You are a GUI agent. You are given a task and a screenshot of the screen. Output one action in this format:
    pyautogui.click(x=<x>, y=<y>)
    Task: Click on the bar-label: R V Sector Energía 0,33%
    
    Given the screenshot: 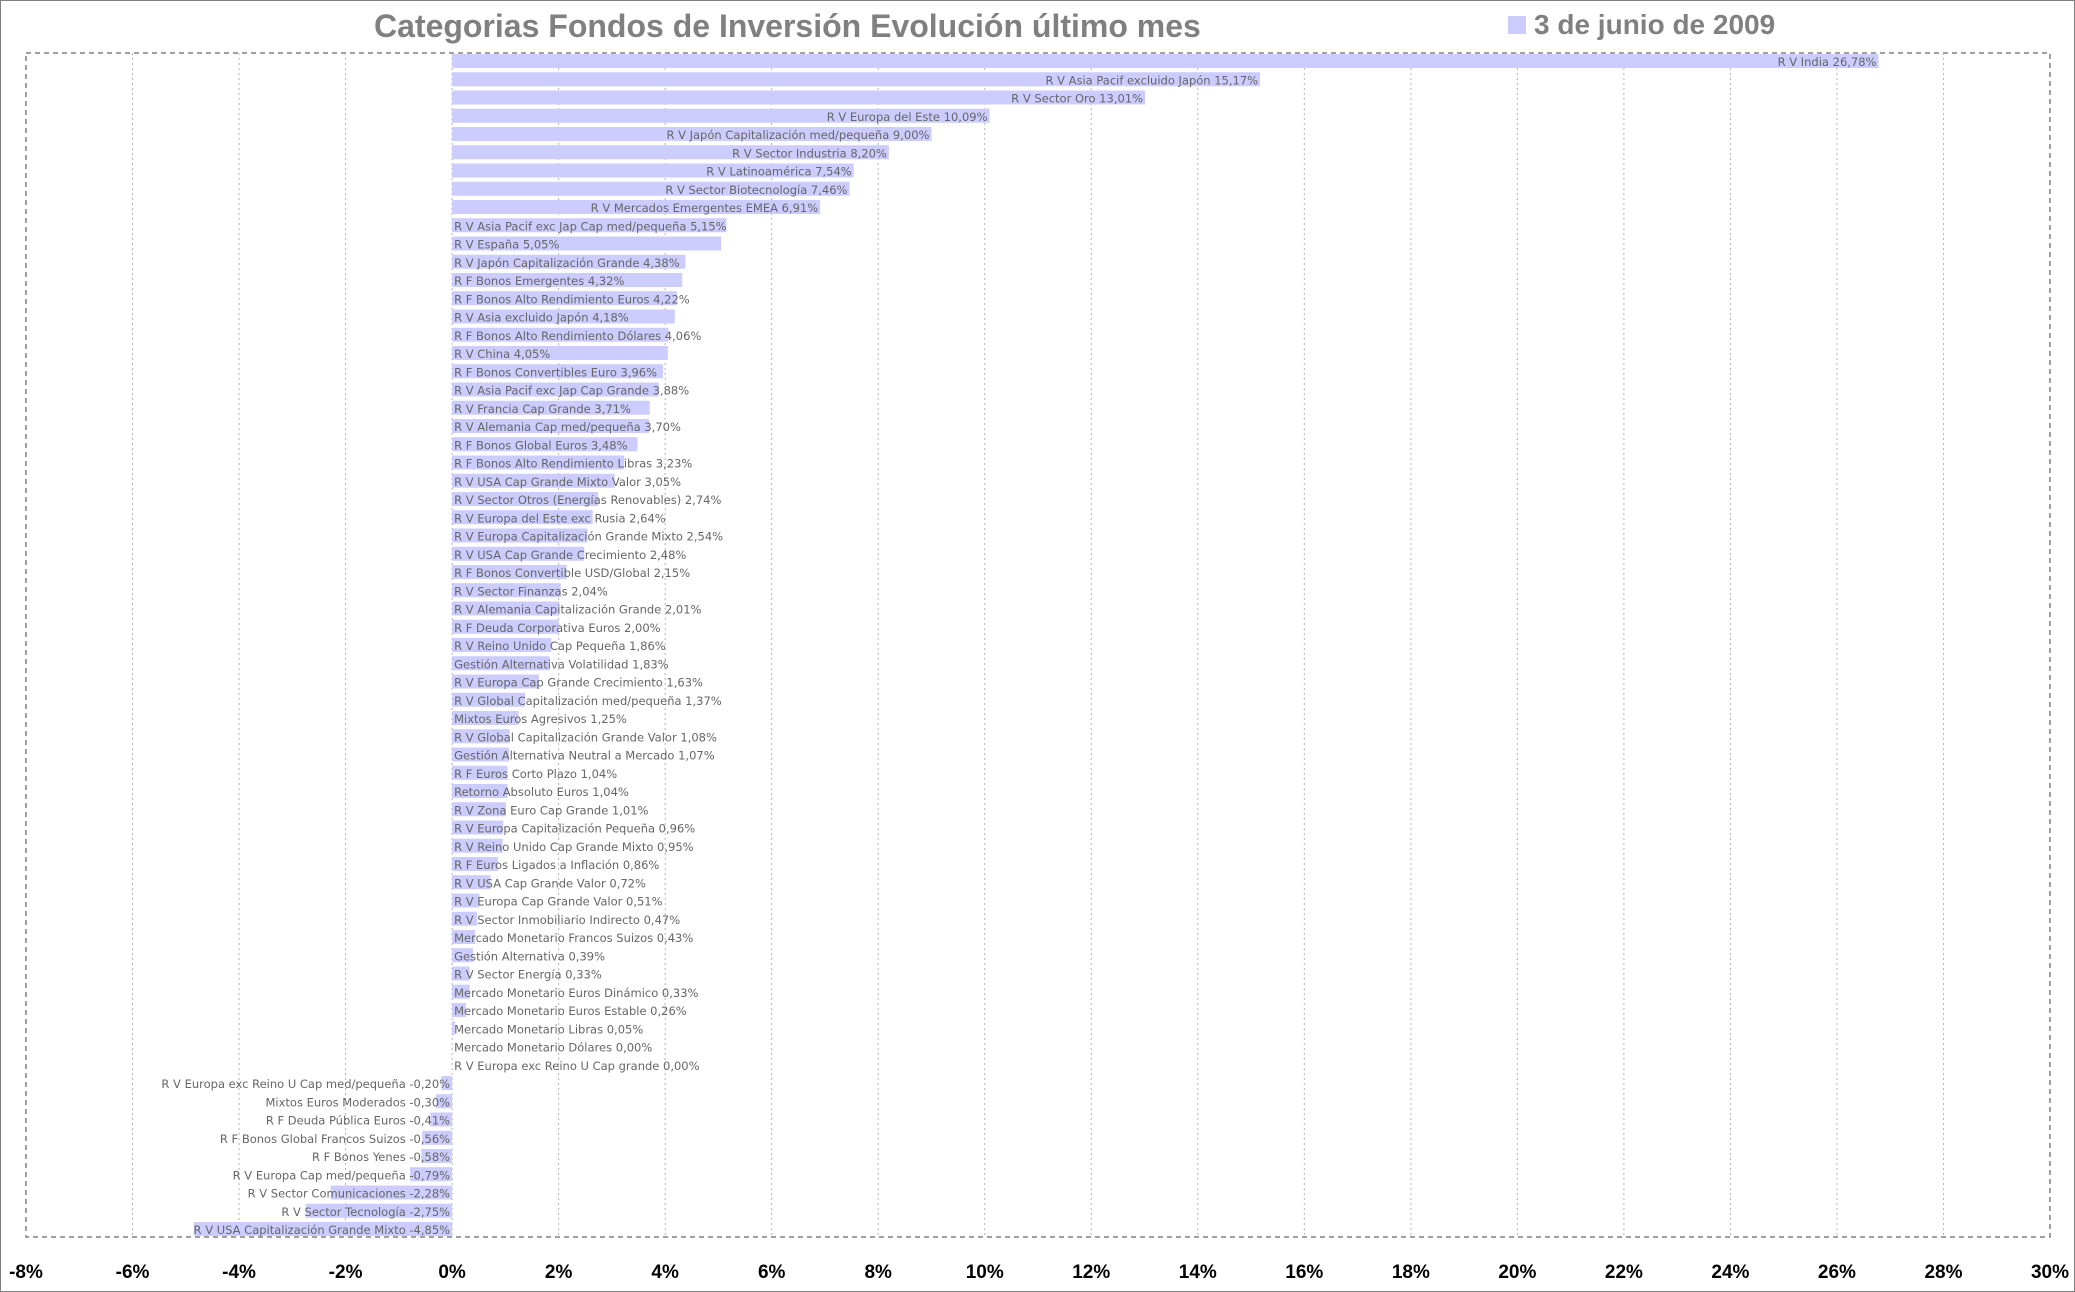 What is the action you would take?
    pyautogui.click(x=528, y=975)
    